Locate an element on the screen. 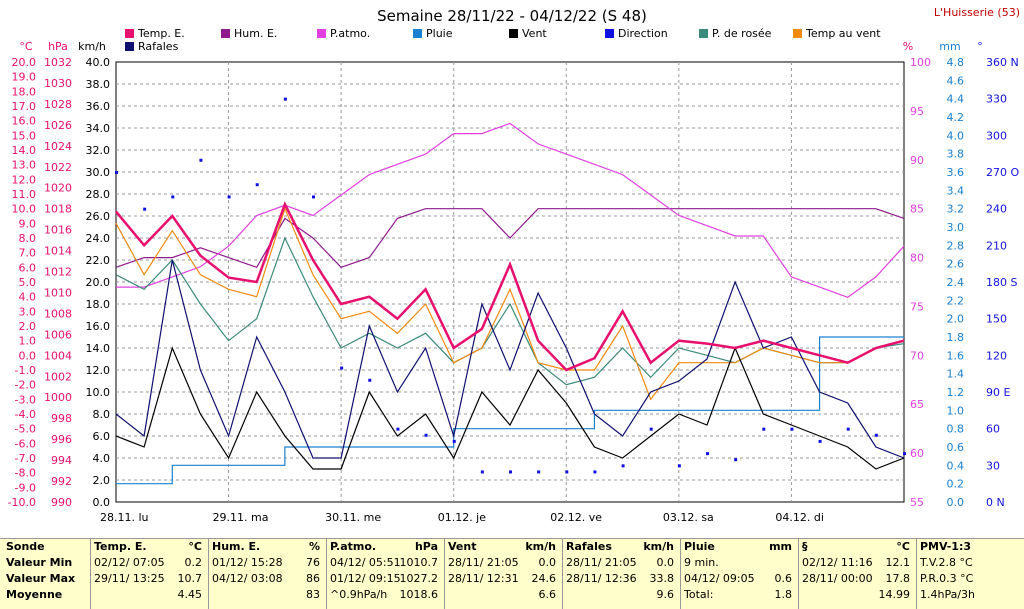  rain-tick-label: 4.4 is located at coordinates (956, 99).